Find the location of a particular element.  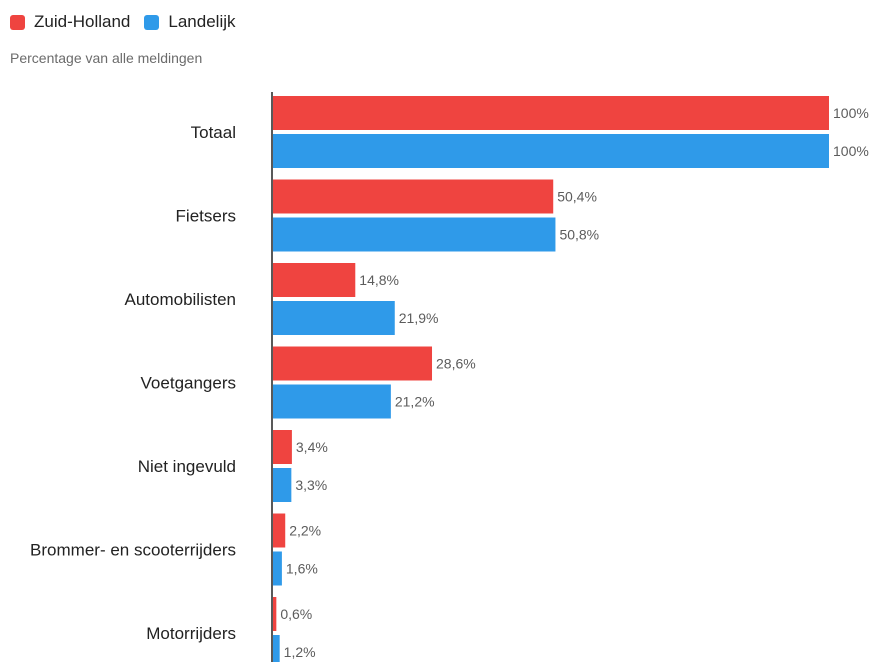

category-label-totaal: Totaal is located at coordinates (213, 132).